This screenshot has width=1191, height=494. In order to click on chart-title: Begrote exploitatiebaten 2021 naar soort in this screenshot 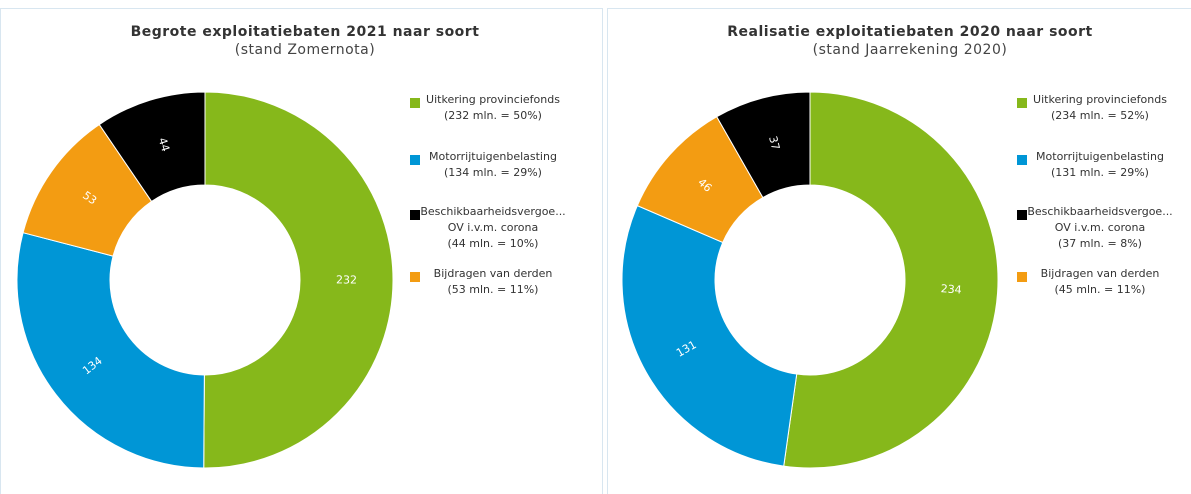, I will do `click(305, 32)`.